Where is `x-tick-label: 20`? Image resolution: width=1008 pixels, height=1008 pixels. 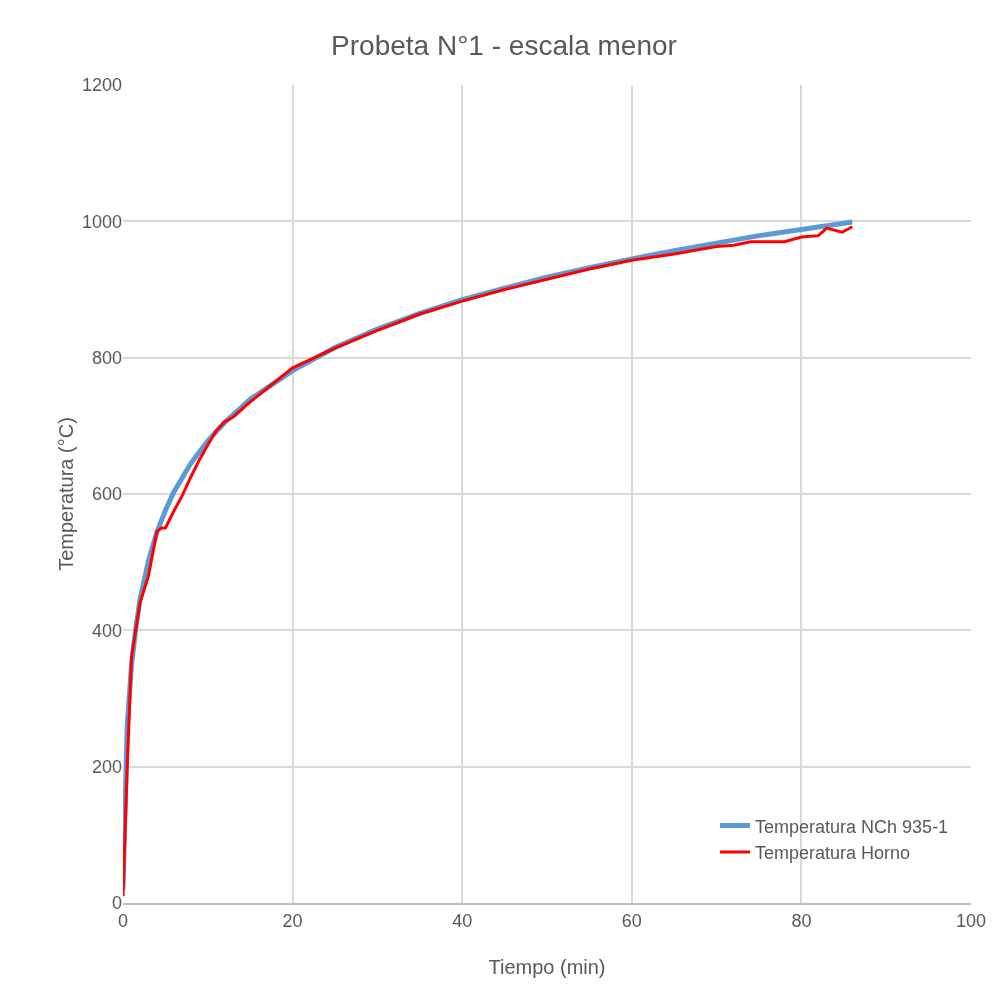 x-tick-label: 20 is located at coordinates (292, 920).